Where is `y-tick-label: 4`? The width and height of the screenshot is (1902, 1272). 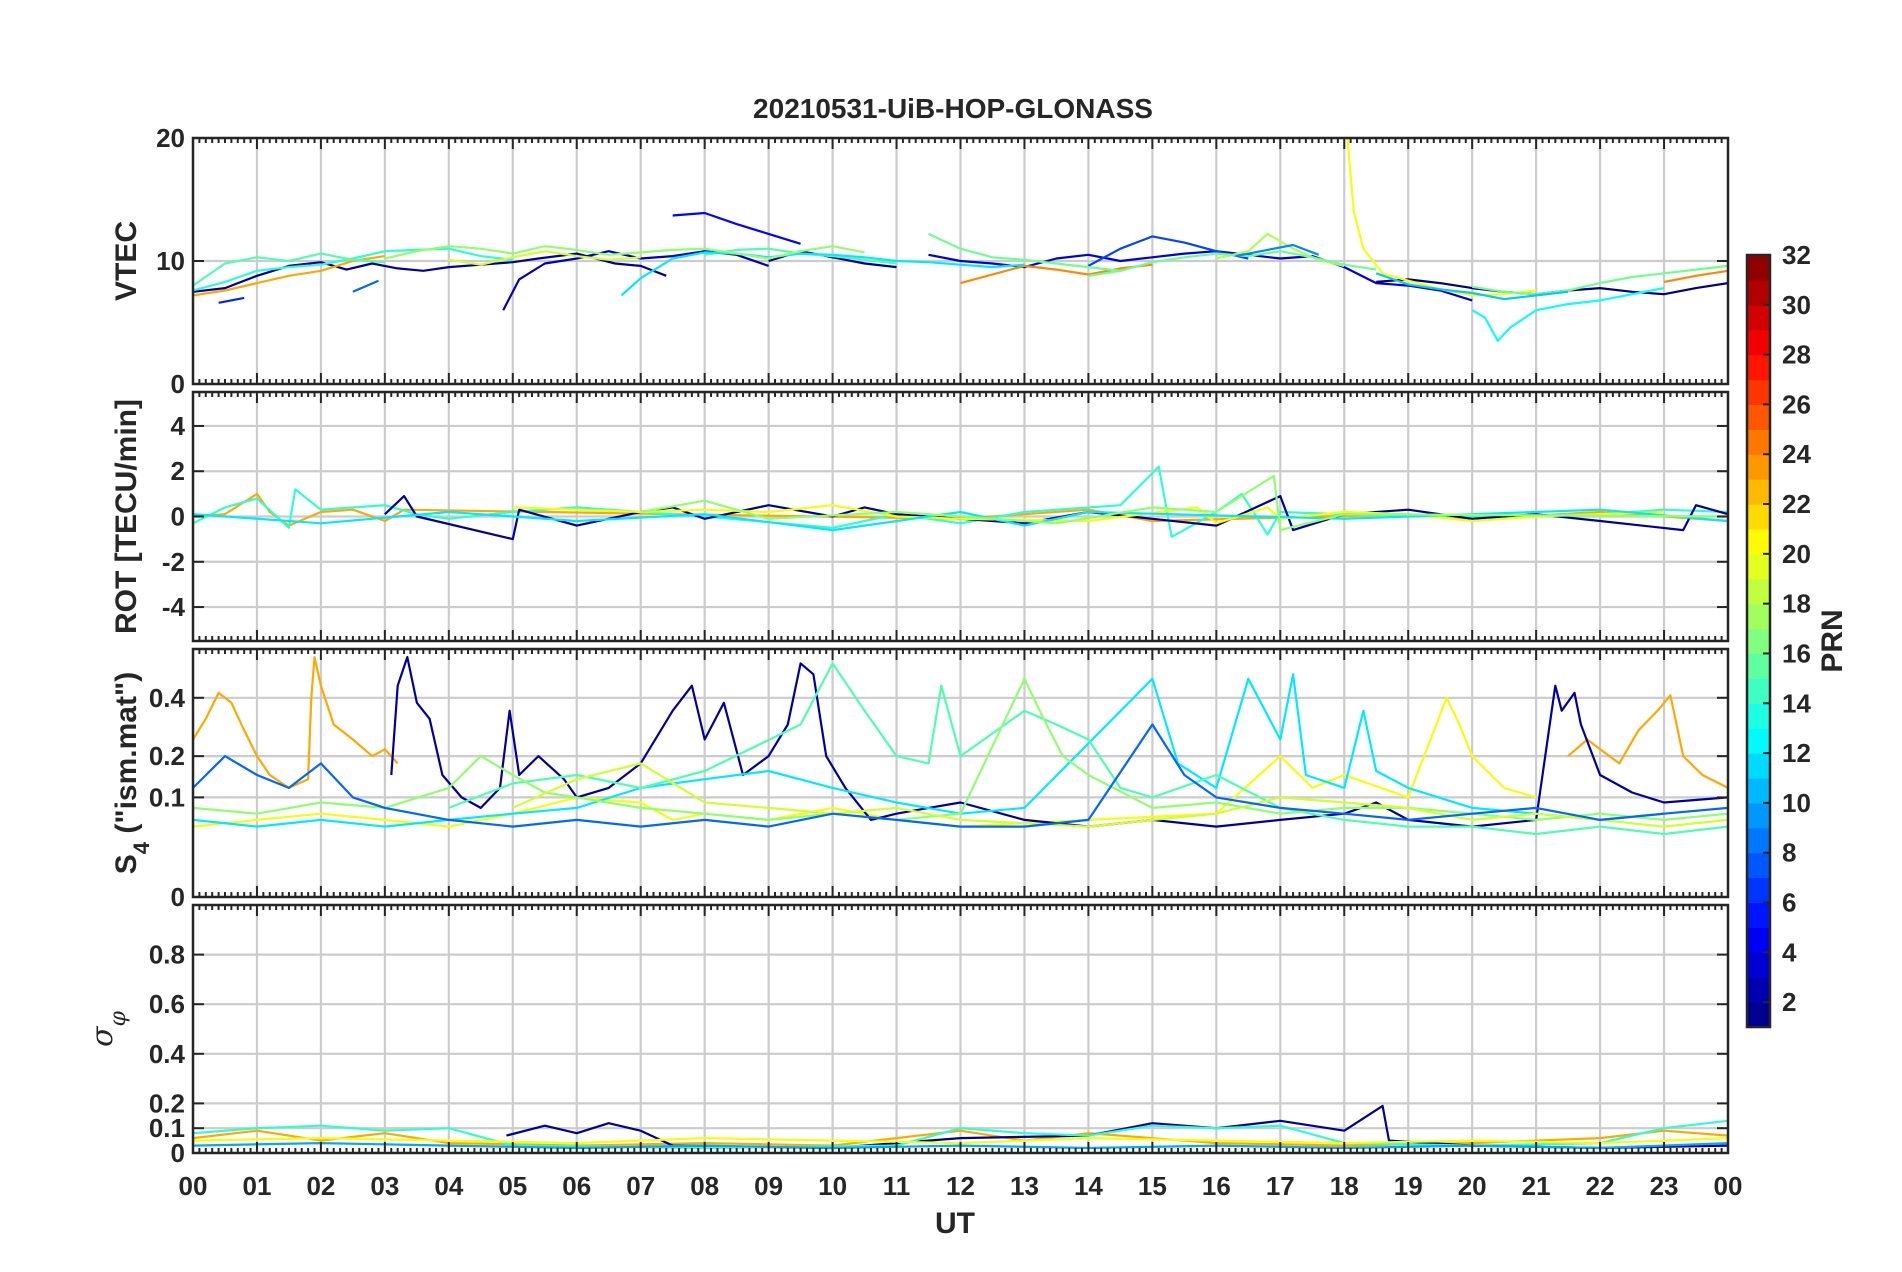
y-tick-label: 4 is located at coordinates (178, 426).